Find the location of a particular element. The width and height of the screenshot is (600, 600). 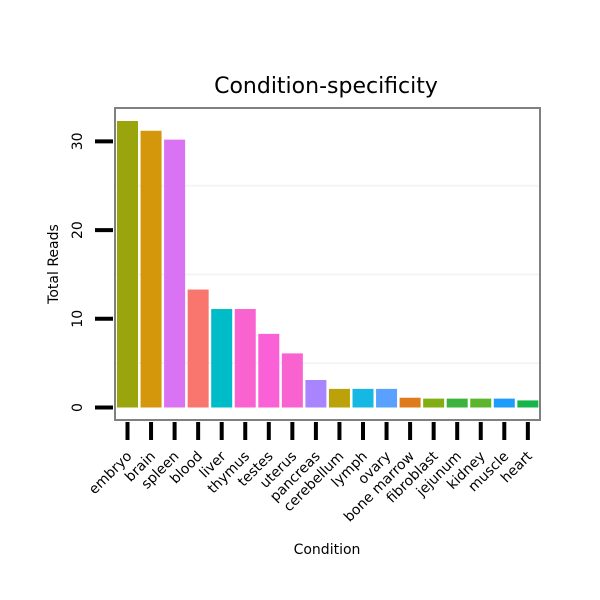

y-tick-label: 30 is located at coordinates (78, 141).